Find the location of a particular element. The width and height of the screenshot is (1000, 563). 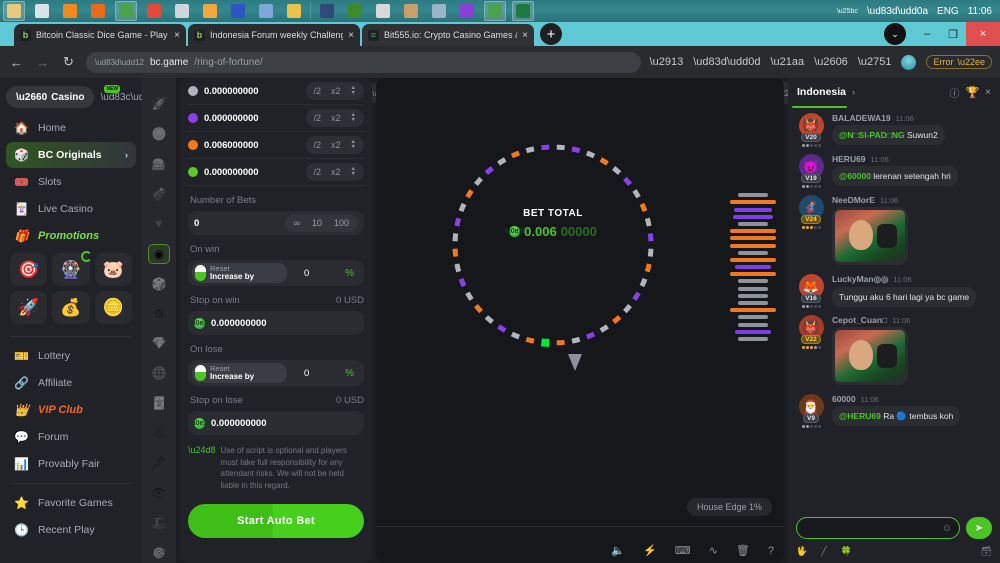

file-explorer-icon is located at coordinates (14, 11).